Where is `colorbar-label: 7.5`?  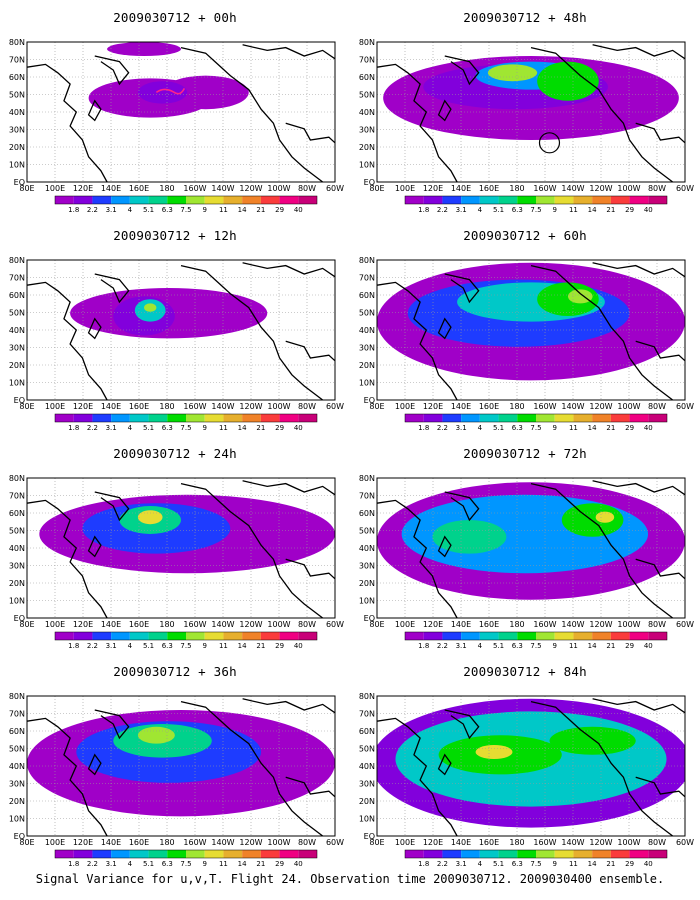 colorbar-label: 7.5 is located at coordinates (185, 864).